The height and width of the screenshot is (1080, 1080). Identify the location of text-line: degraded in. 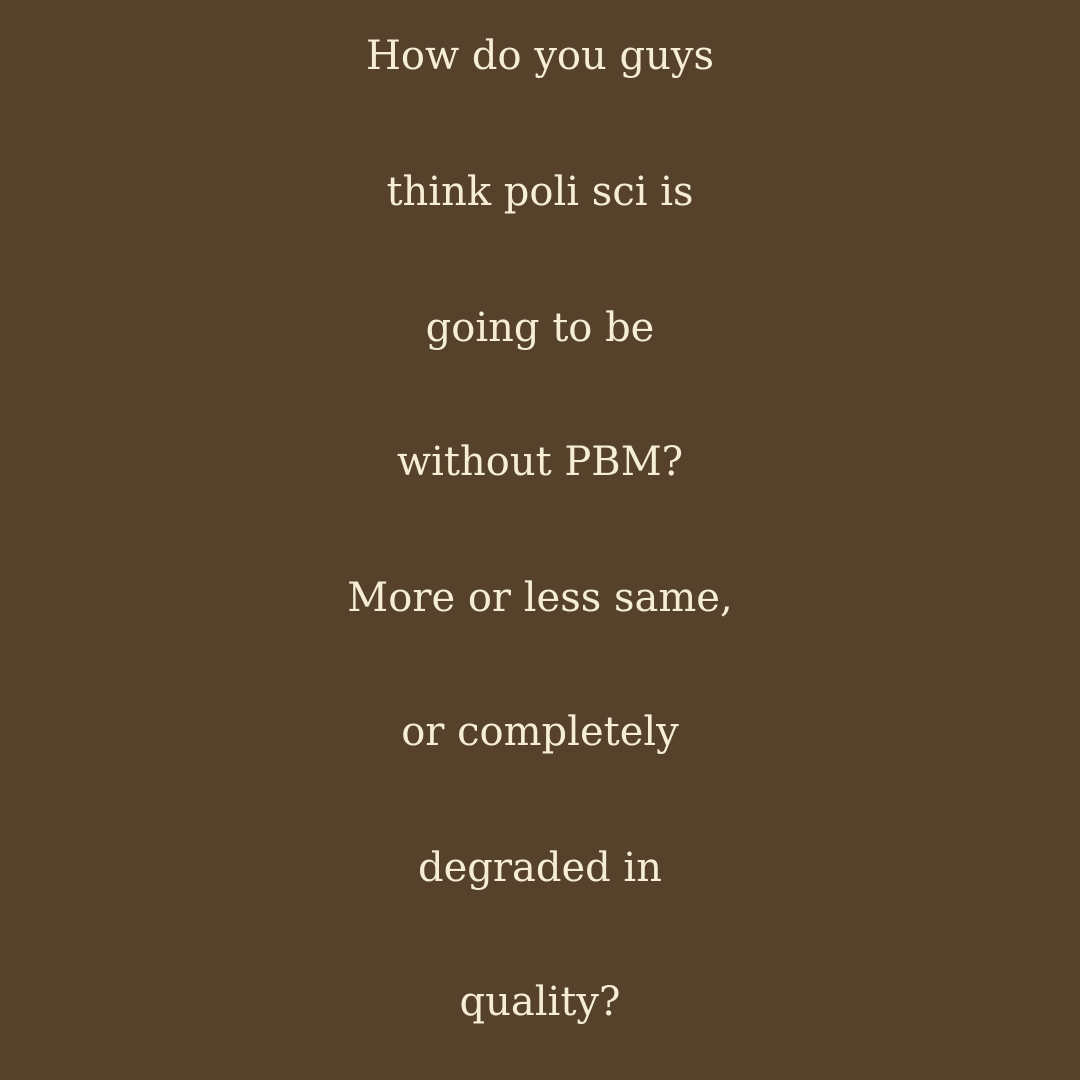
(539, 868).